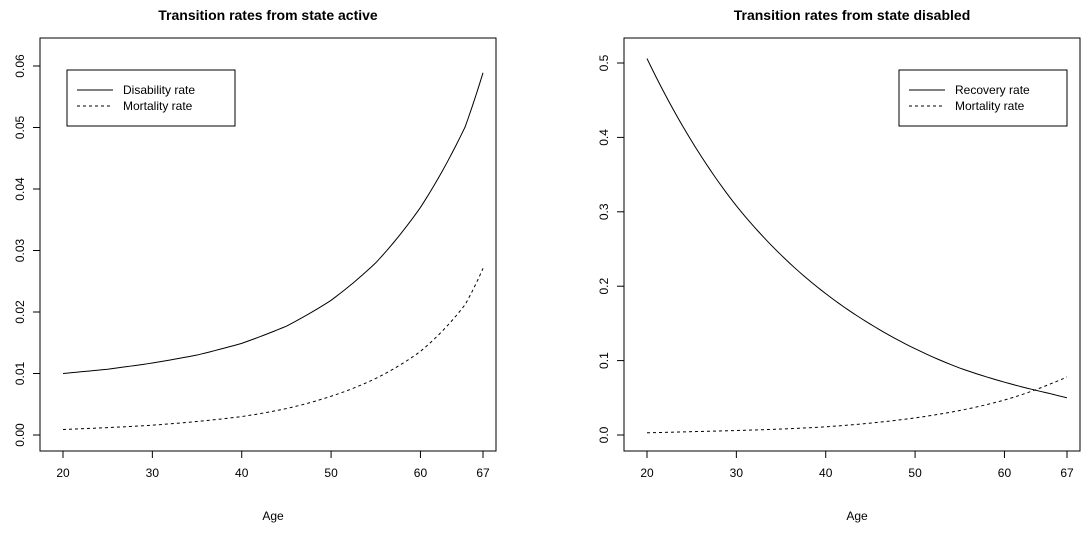  What do you see at coordinates (852, 15) in the screenshot?
I see `chart-title: Transition rates from state disabled` at bounding box center [852, 15].